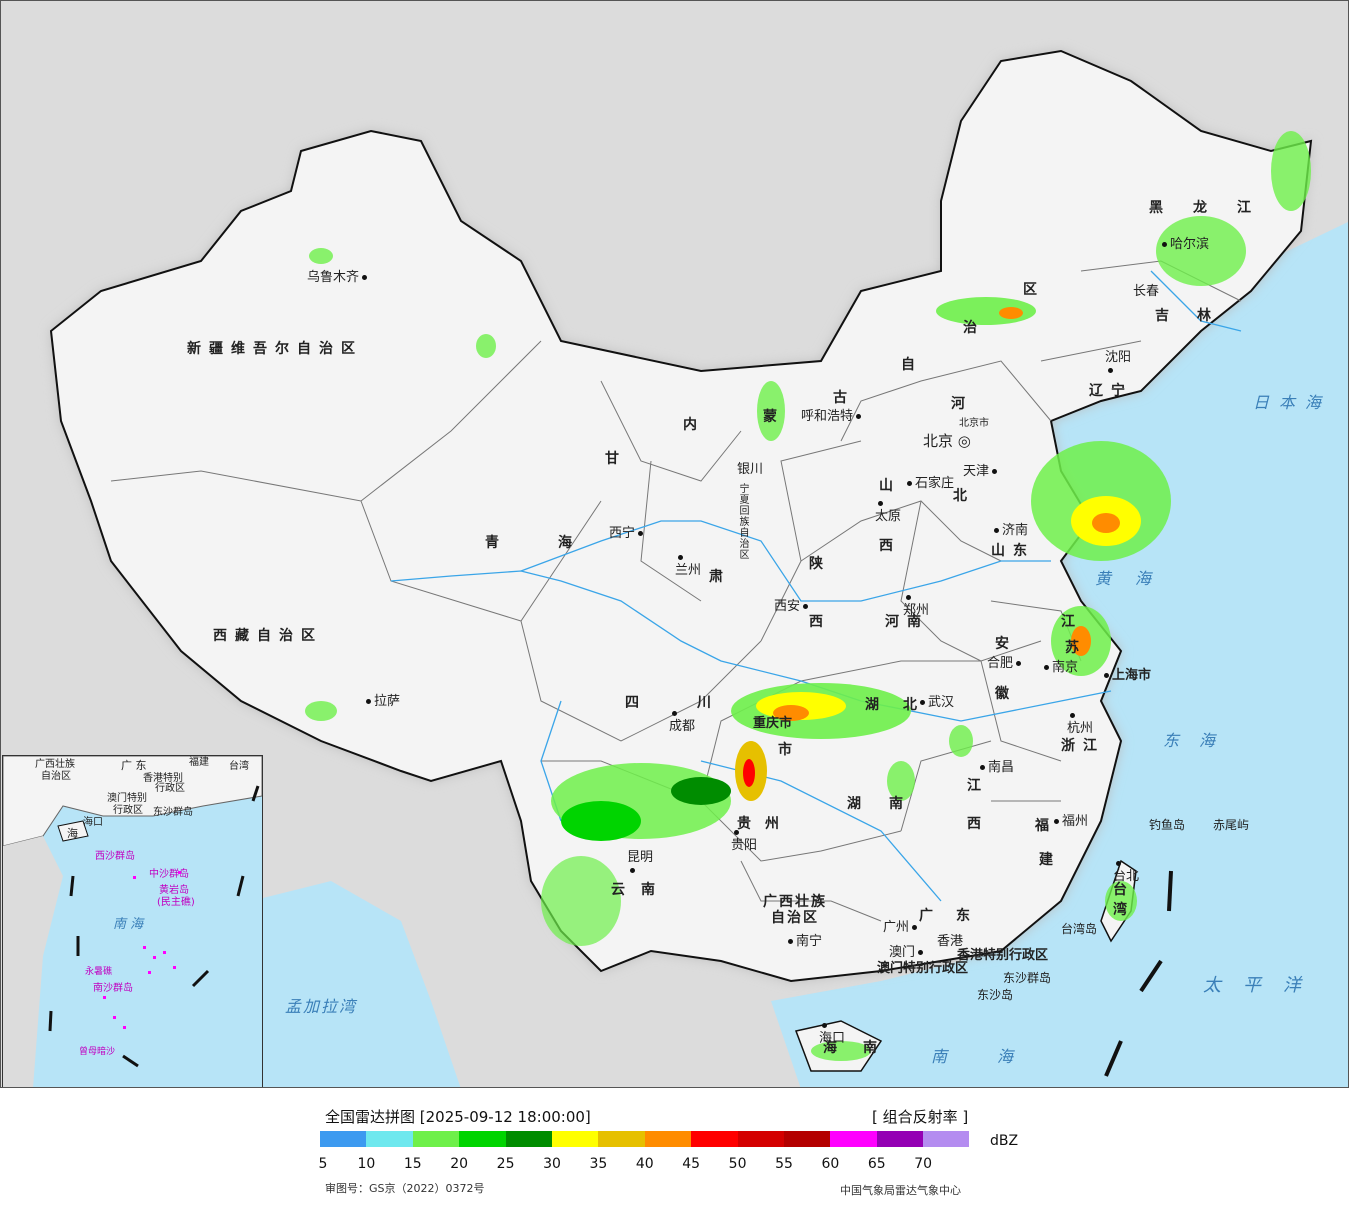  What do you see at coordinates (792, 606) in the screenshot?
I see `city-xian: 西安` at bounding box center [792, 606].